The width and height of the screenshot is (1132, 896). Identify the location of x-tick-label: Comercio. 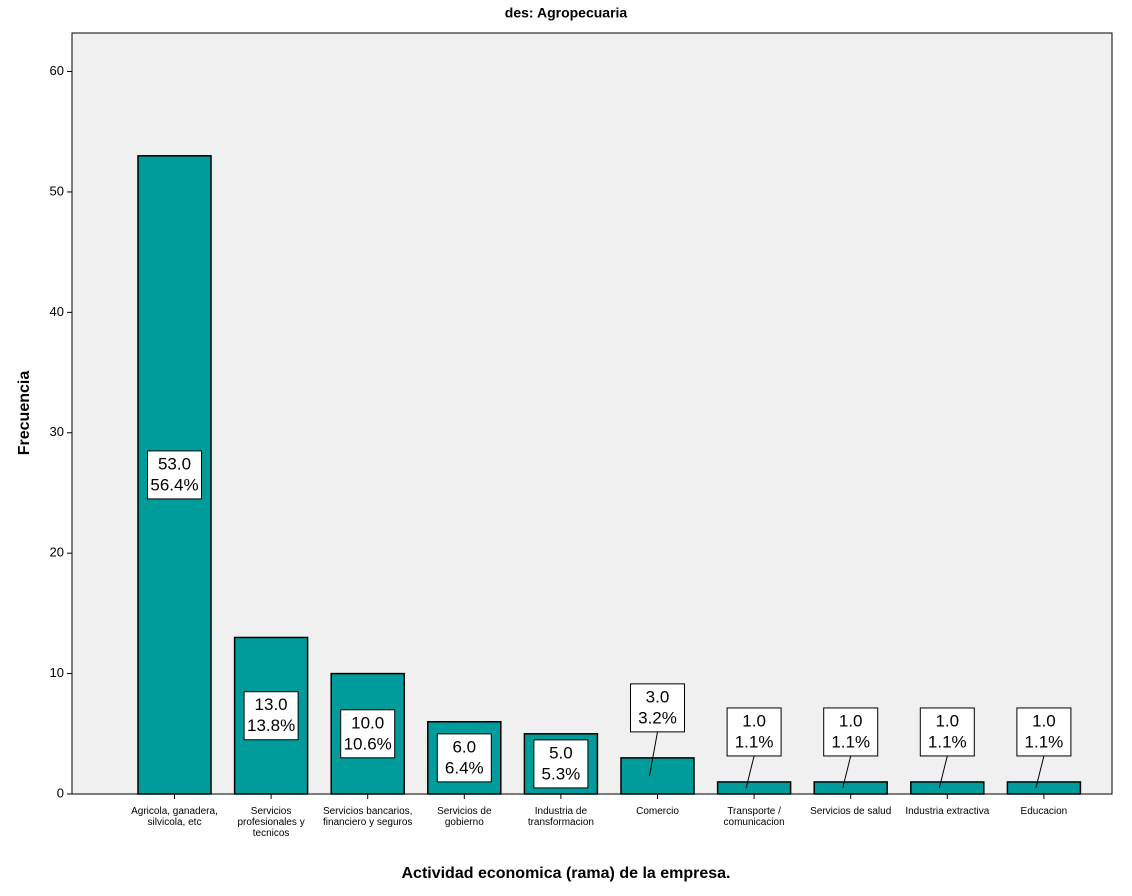
(657, 811).